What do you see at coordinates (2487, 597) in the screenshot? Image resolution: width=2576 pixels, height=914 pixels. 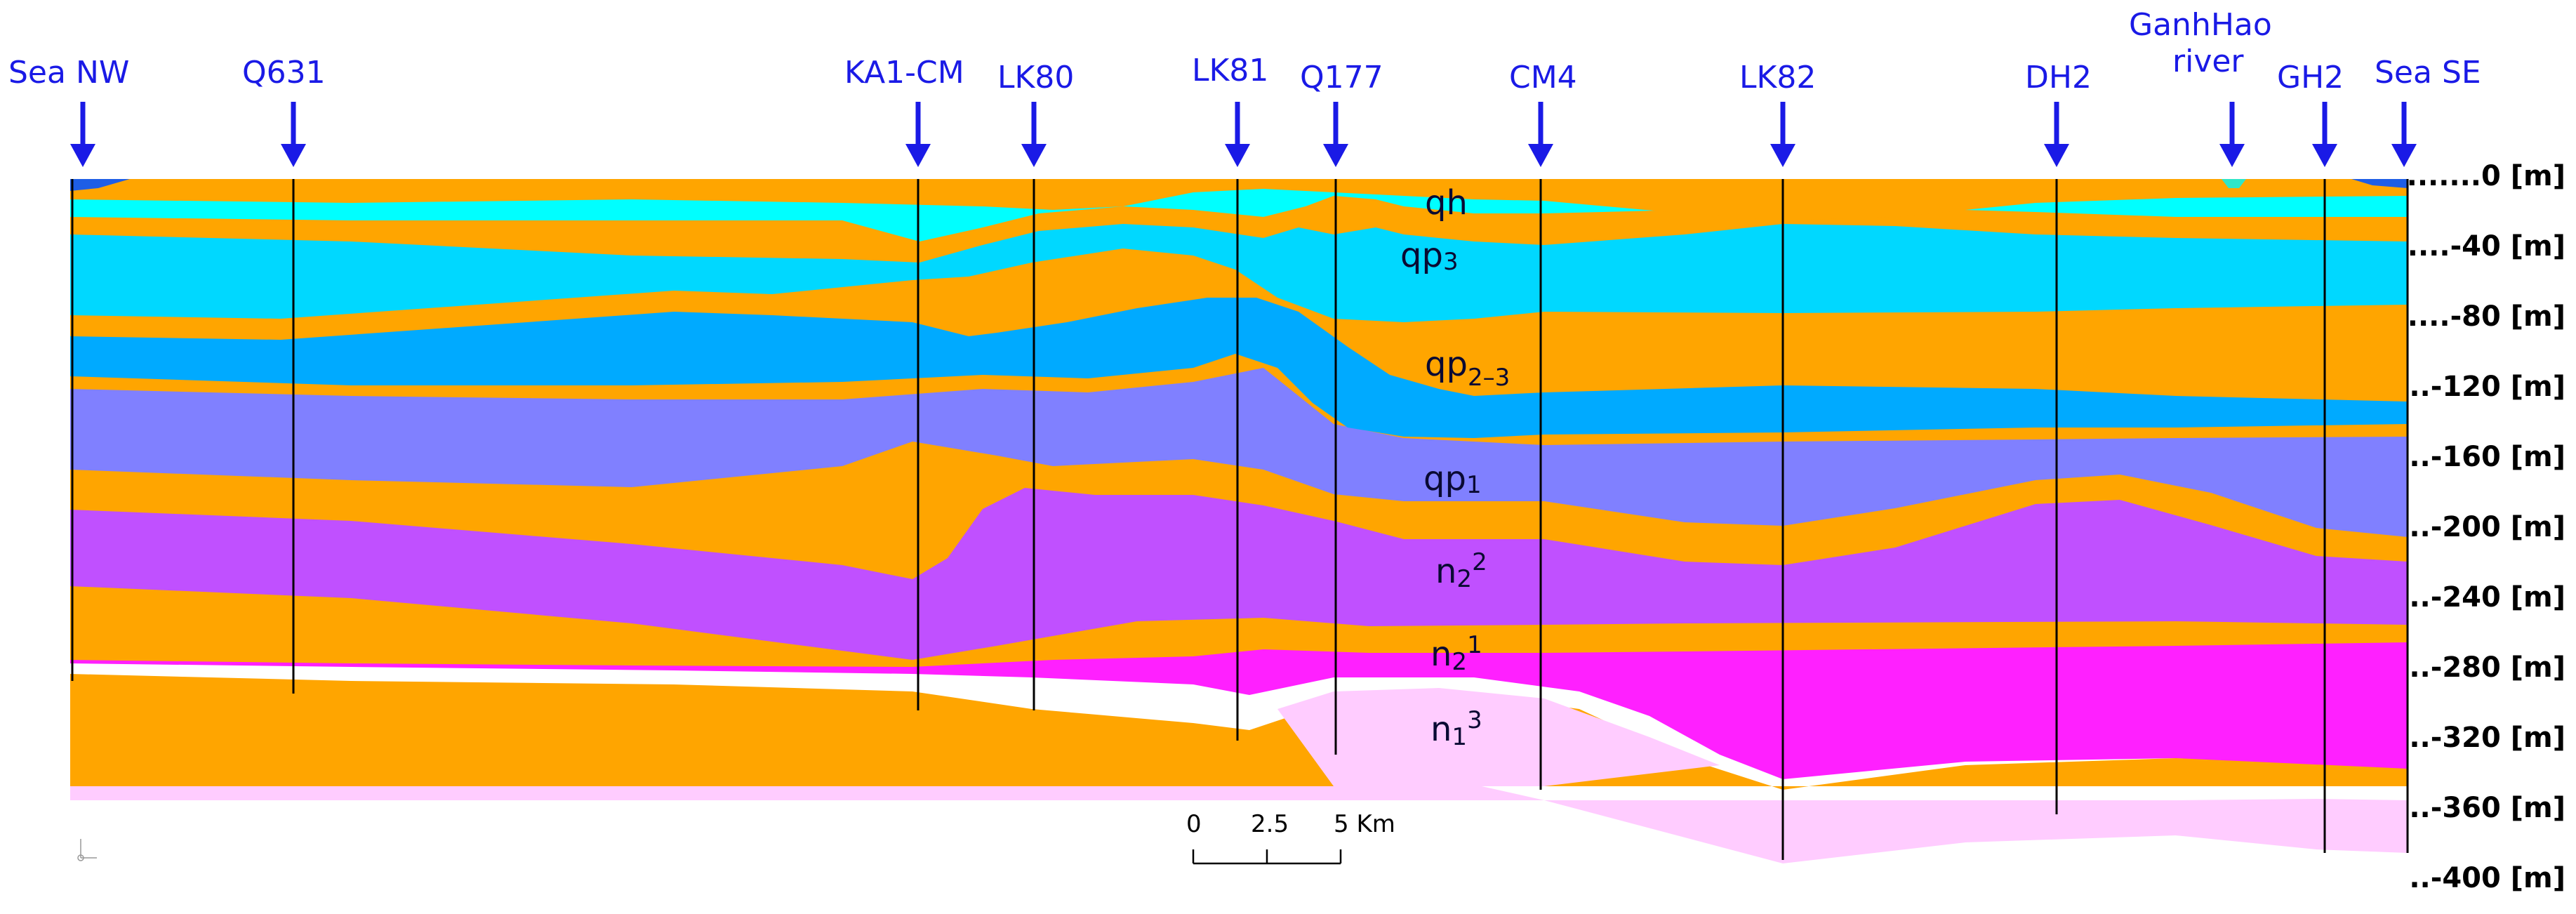 I see `depth-tick-label: ..-240 [m]` at bounding box center [2487, 597].